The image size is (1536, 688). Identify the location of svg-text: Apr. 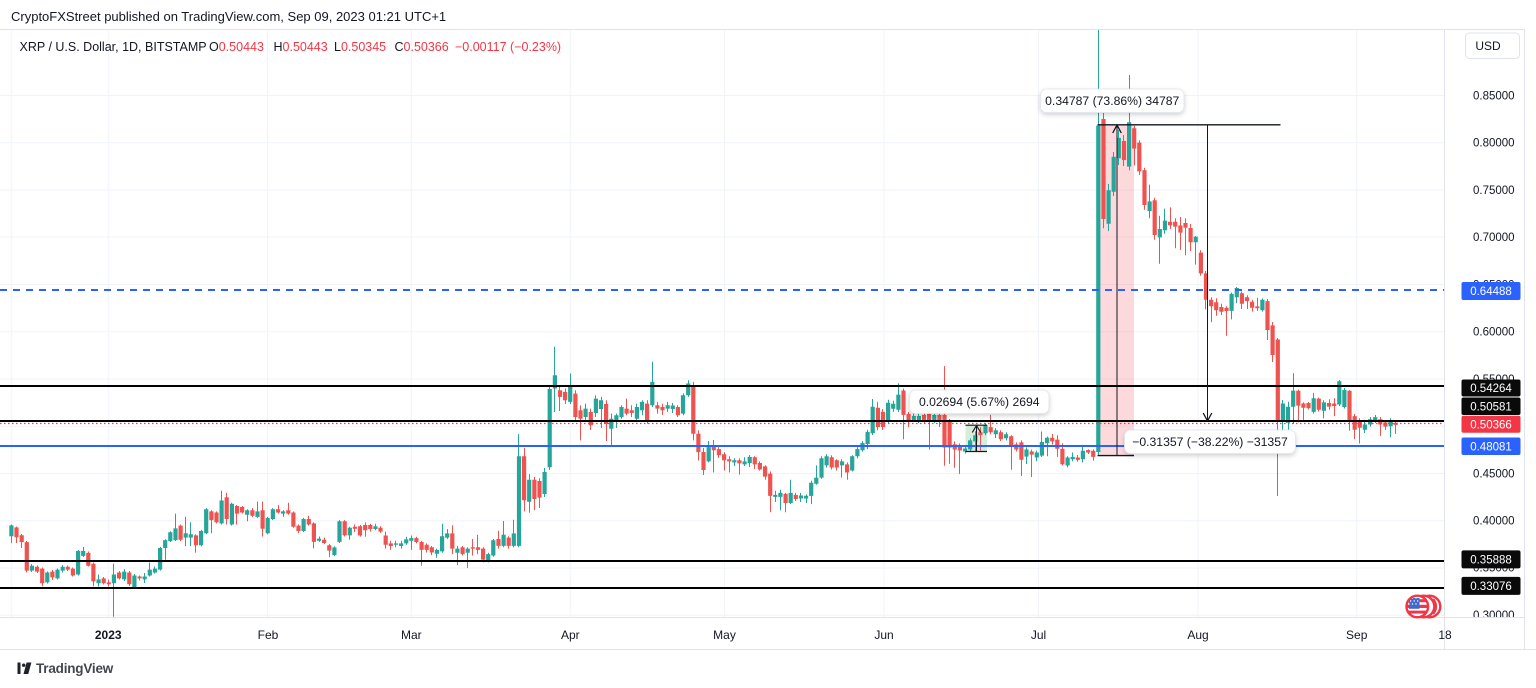
(570, 635).